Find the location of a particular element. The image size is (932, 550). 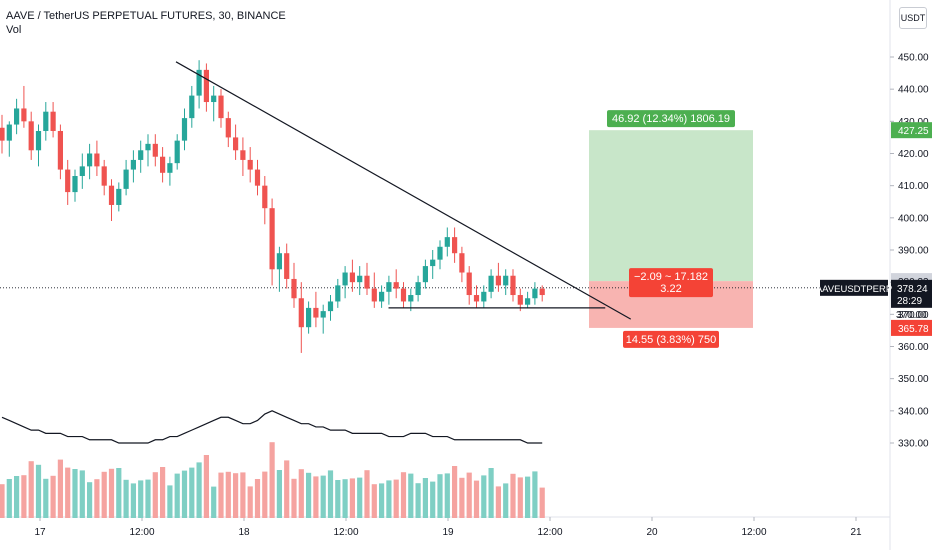

target-price-badge-text: 427.25 is located at coordinates (913, 131).